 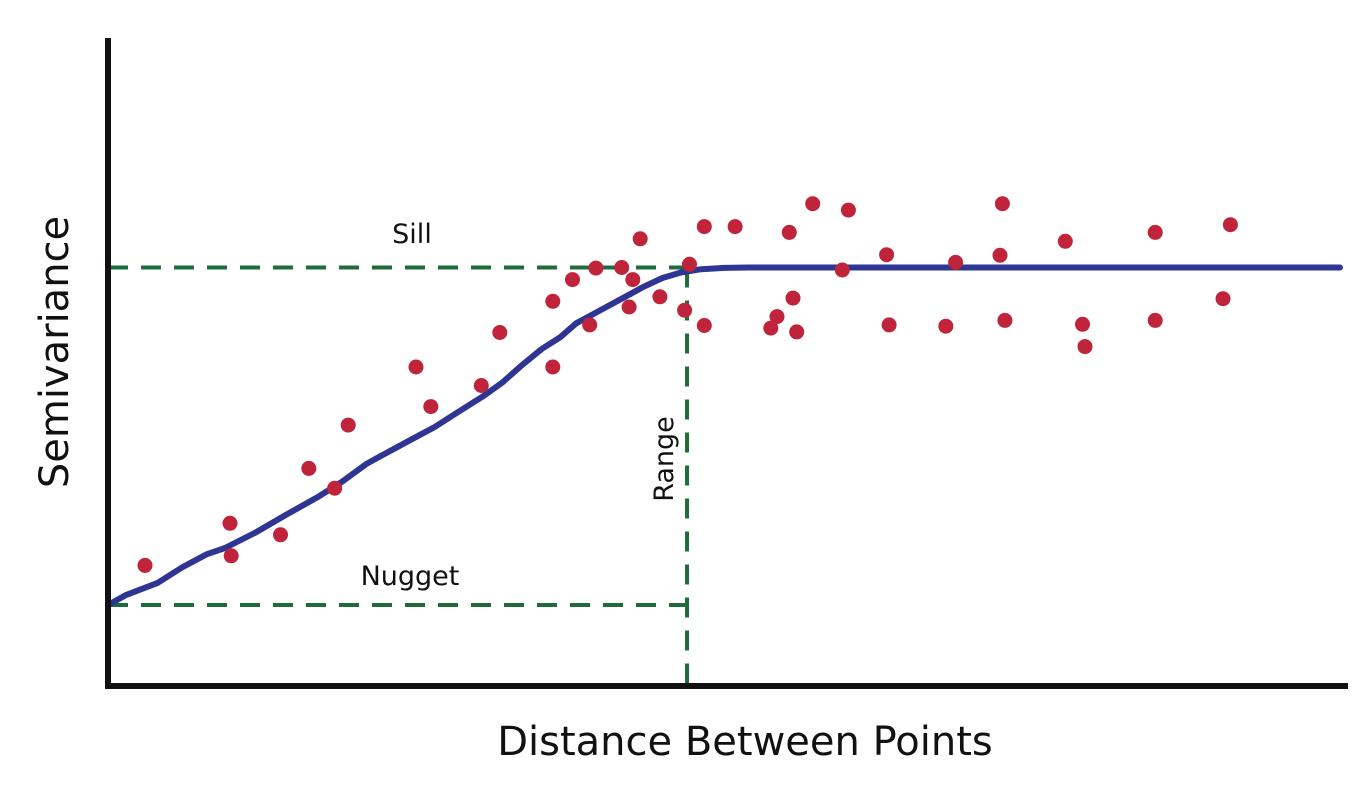 I want to click on x-axis-title: Distance Between Points, so click(x=745, y=742).